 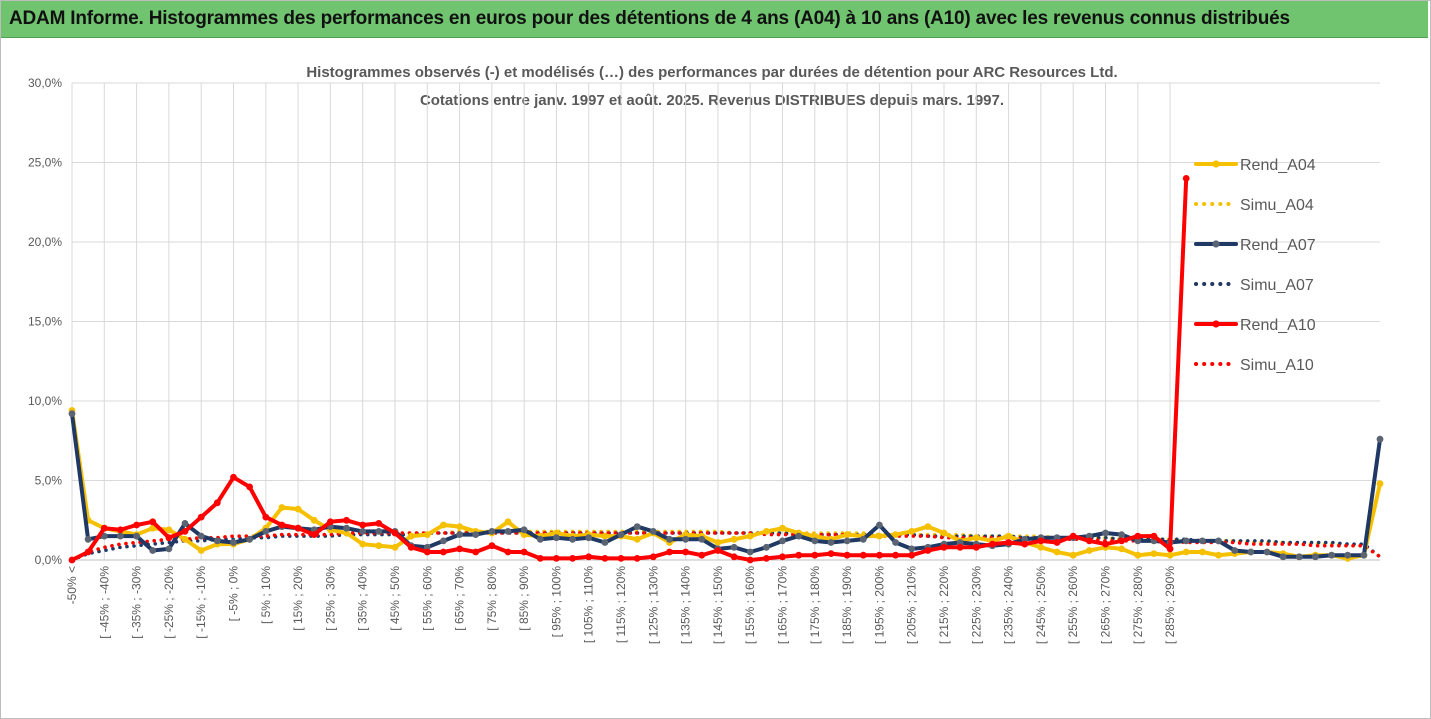 What do you see at coordinates (72, 585) in the screenshot?
I see `x-tick-label: -50% <` at bounding box center [72, 585].